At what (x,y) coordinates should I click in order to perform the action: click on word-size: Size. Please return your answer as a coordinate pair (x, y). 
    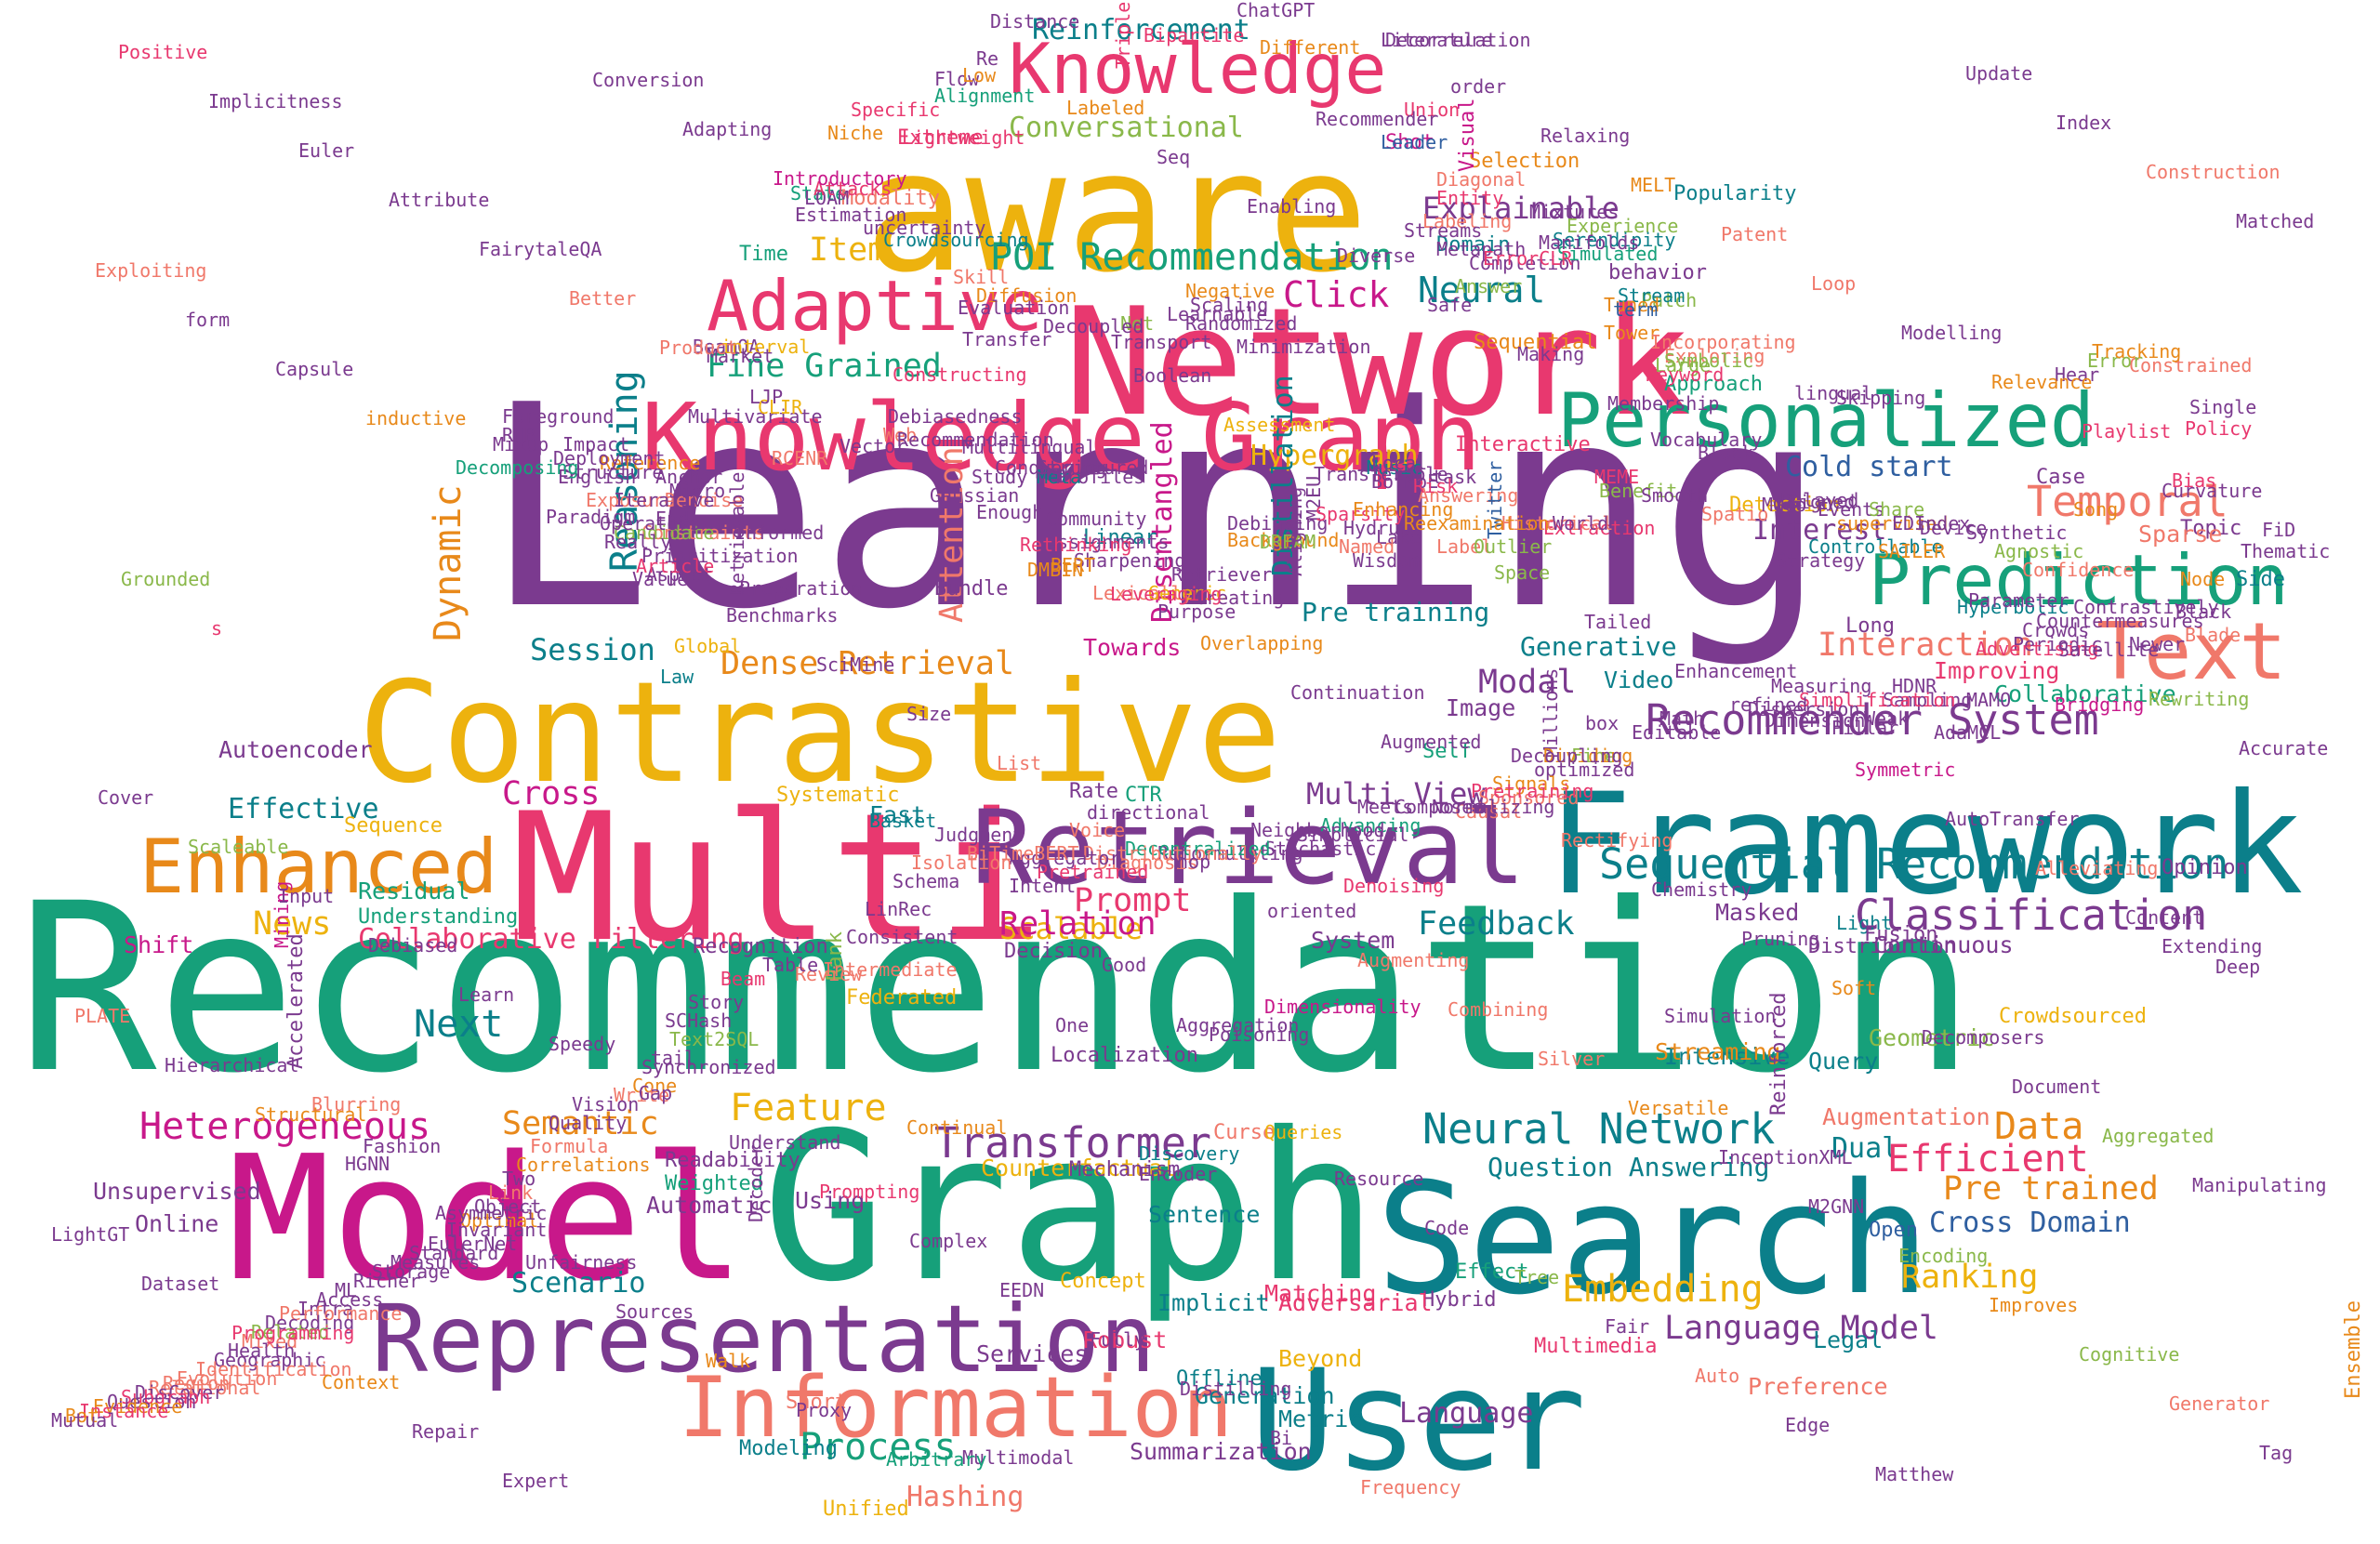
    Looking at the image, I should click on (928, 714).